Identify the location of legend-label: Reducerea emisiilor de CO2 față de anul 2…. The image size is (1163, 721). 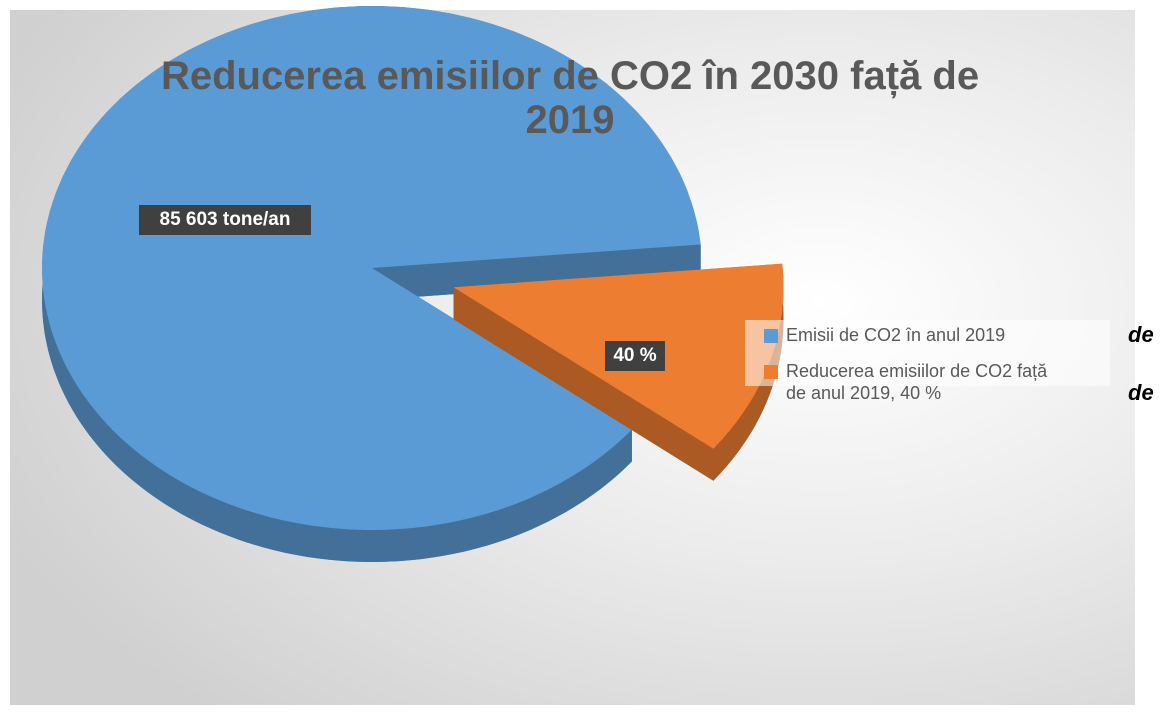
(917, 382).